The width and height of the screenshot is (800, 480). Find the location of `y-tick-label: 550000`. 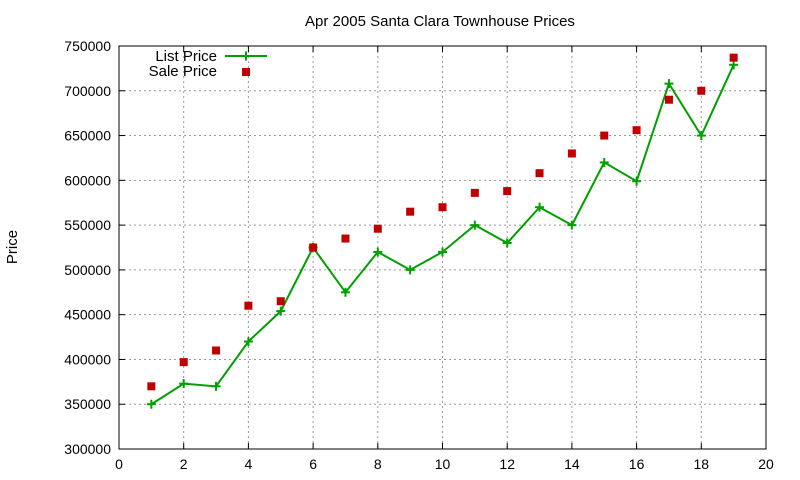

y-tick-label: 550000 is located at coordinates (87, 225).